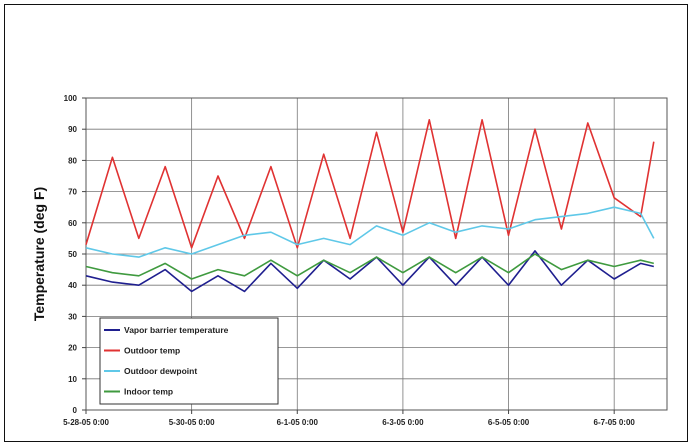 This screenshot has width=696, height=445. I want to click on y-tick-label: 30, so click(72, 316).